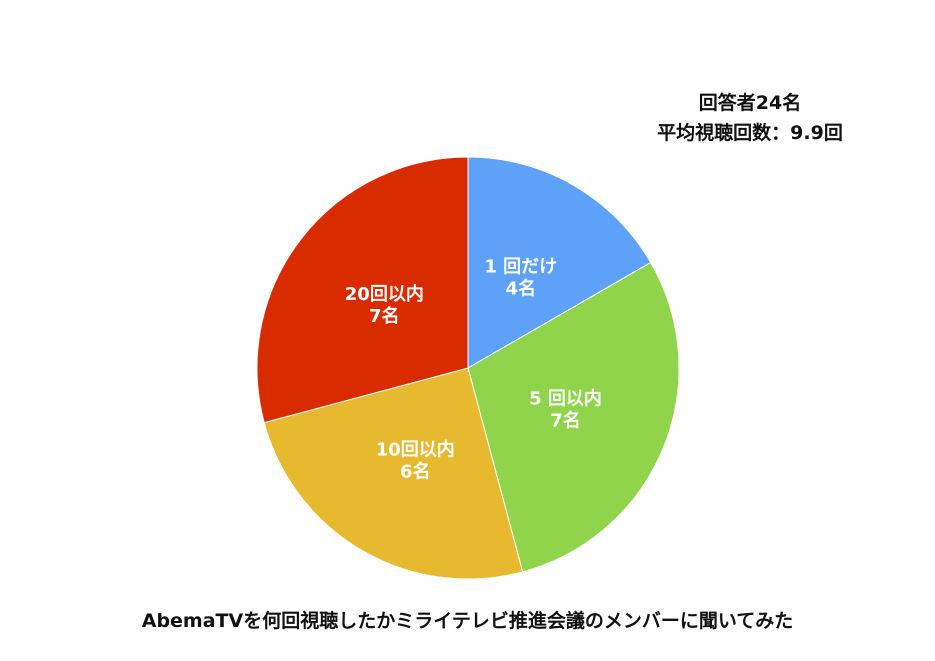 Image resolution: width=935 pixels, height=661 pixels. I want to click on average-views: 平均視聴回数：9.9回, so click(750, 133).